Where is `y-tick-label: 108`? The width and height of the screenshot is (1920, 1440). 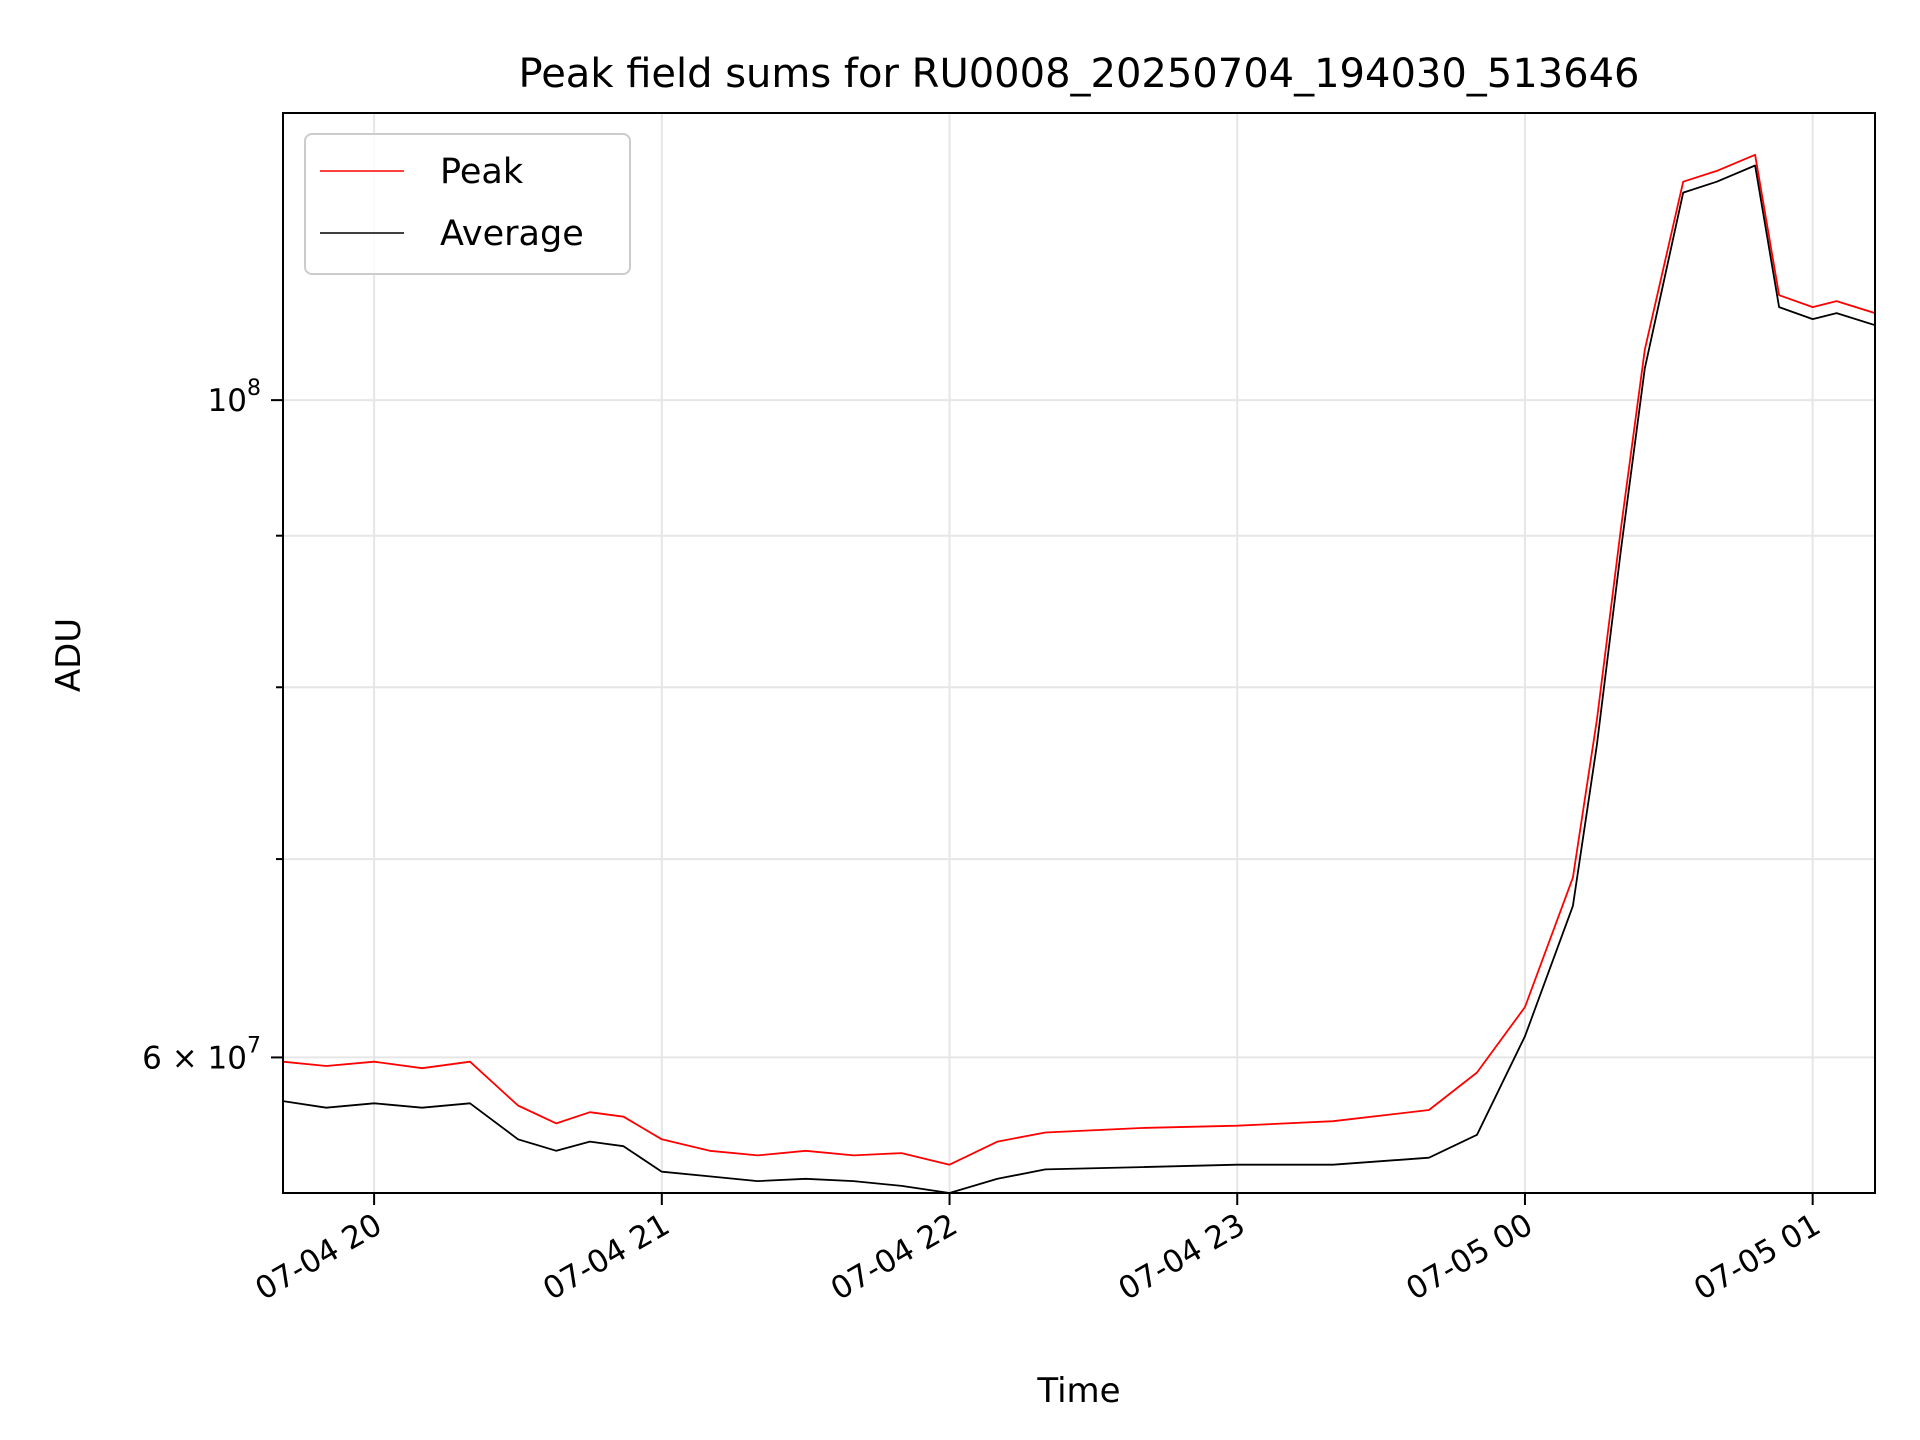
y-tick-label: 108 is located at coordinates (234, 397).